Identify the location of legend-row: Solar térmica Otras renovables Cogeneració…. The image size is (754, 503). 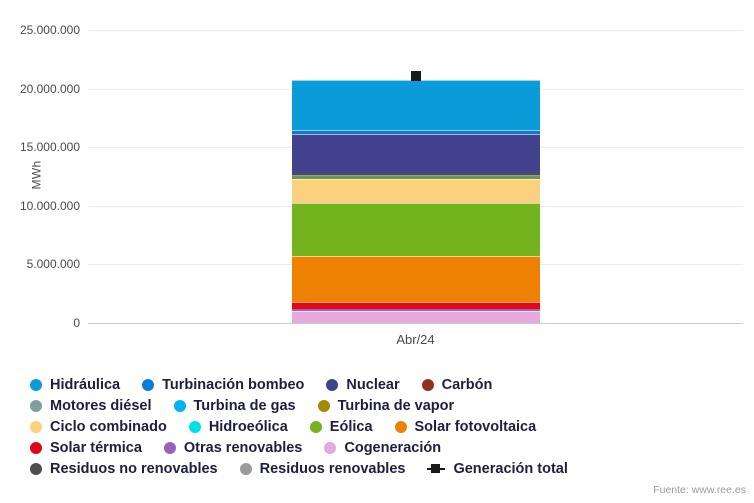
(386, 447).